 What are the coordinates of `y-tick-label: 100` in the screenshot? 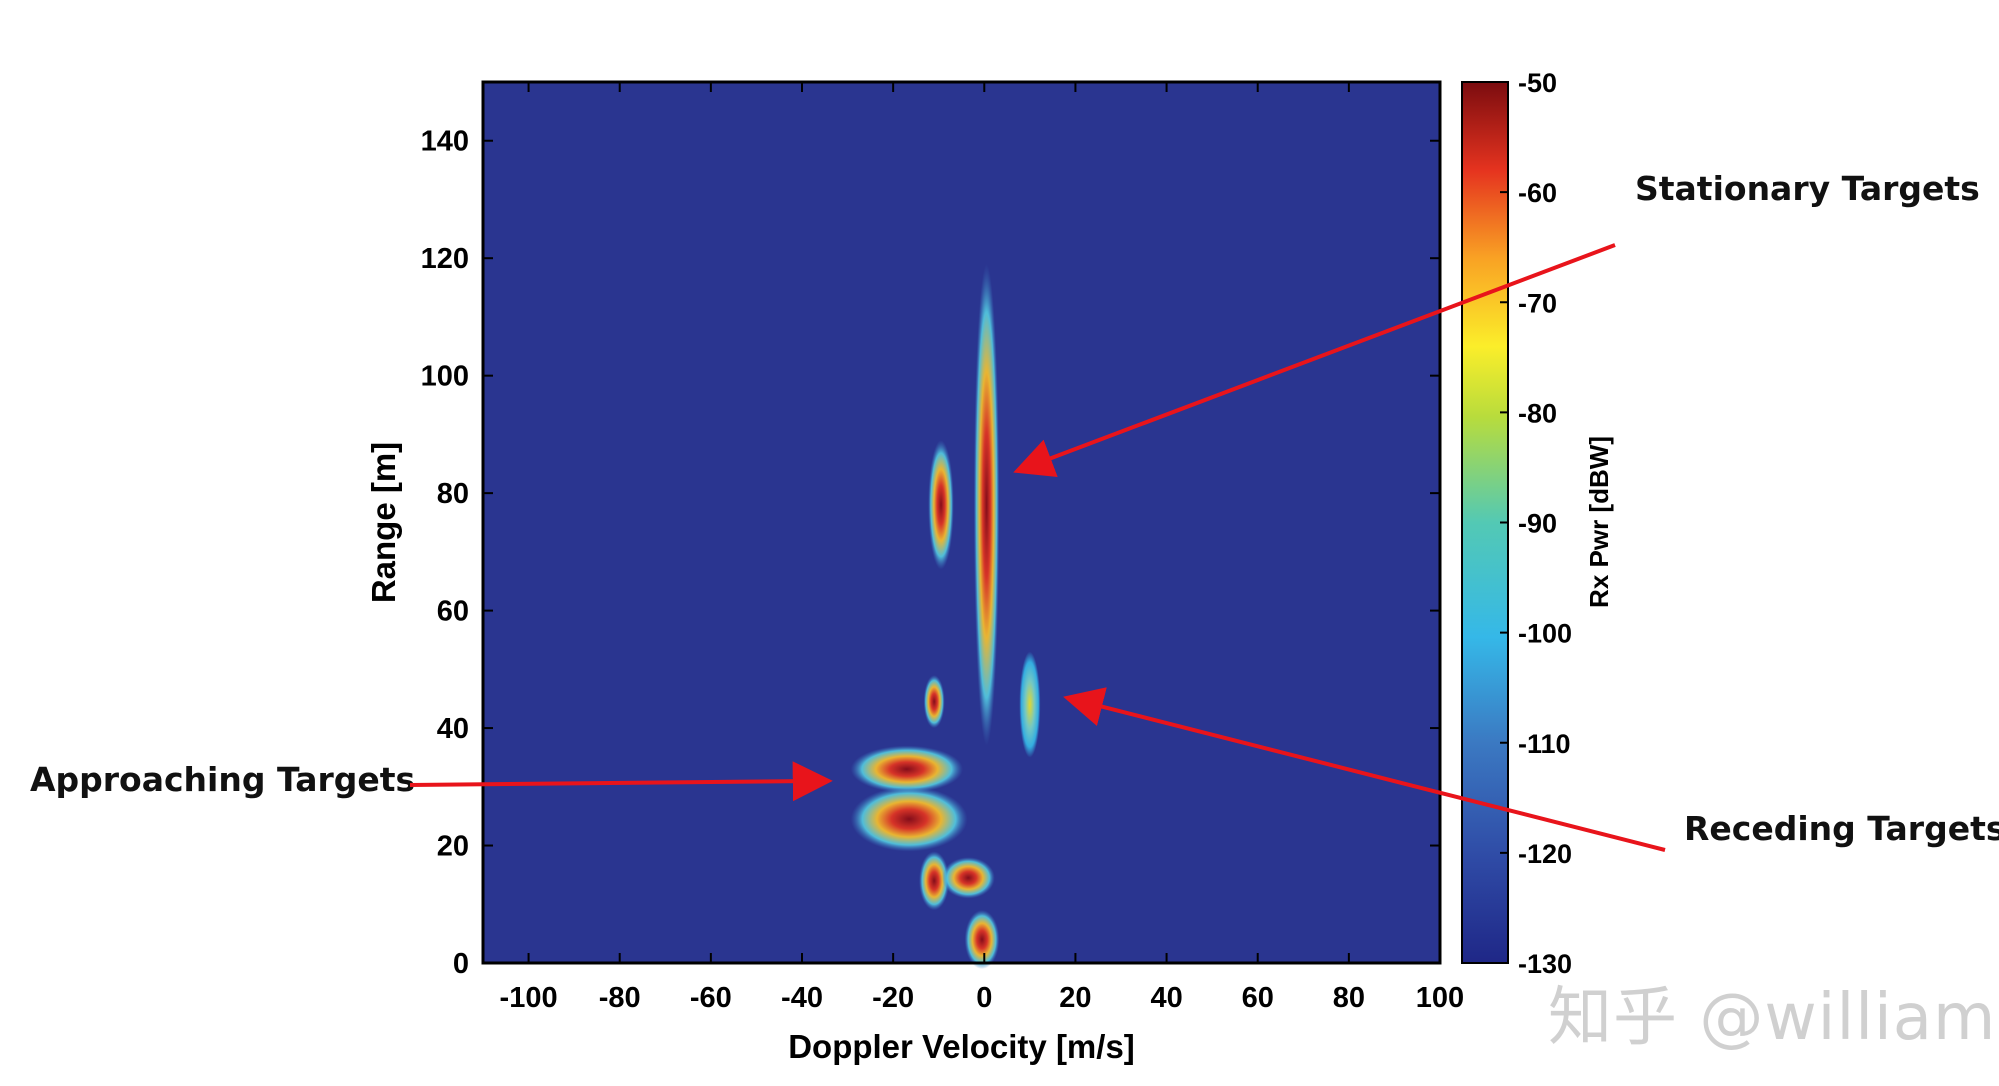 It's located at (445, 377).